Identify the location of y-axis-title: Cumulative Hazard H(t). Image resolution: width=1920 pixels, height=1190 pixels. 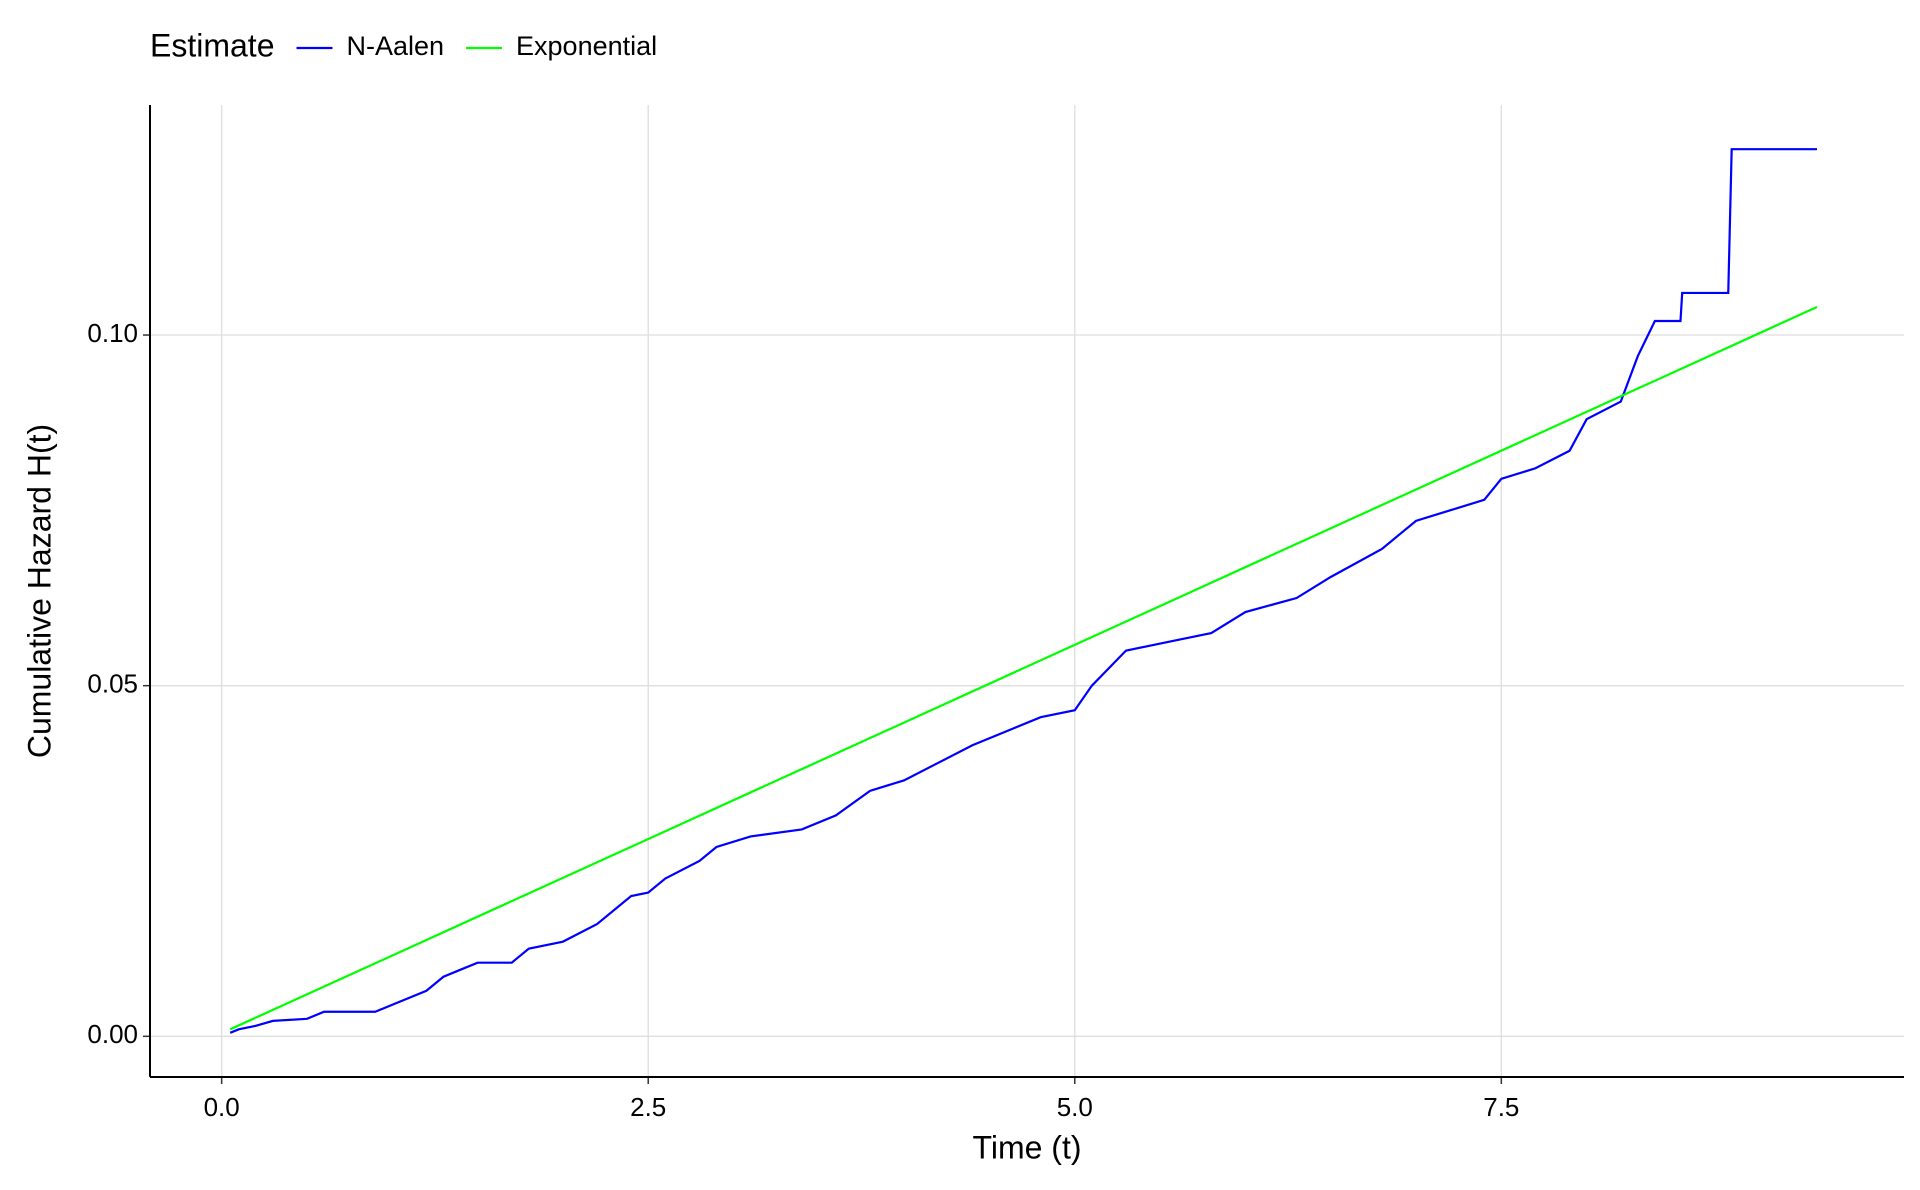
(39, 591).